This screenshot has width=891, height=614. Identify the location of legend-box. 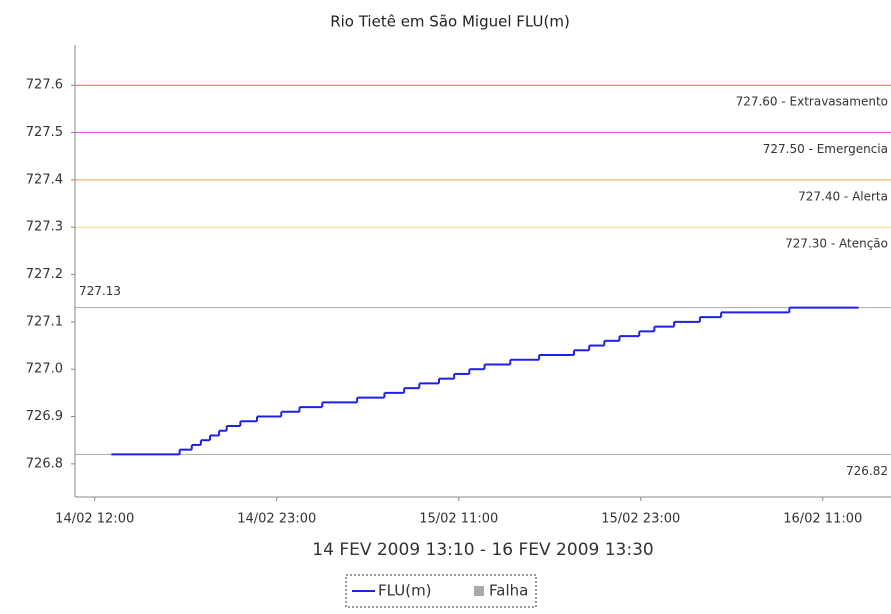
(441, 591).